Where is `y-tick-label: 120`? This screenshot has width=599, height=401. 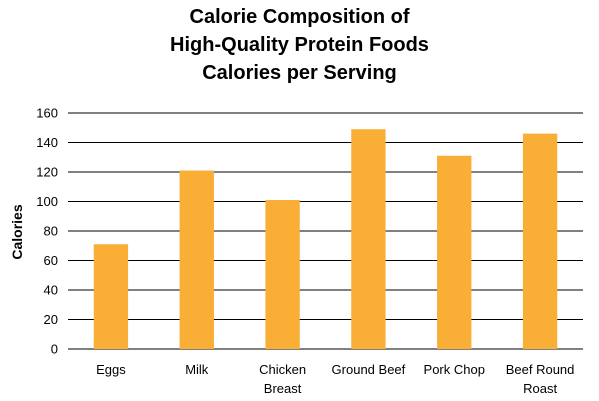
y-tick-label: 120 is located at coordinates (47, 172).